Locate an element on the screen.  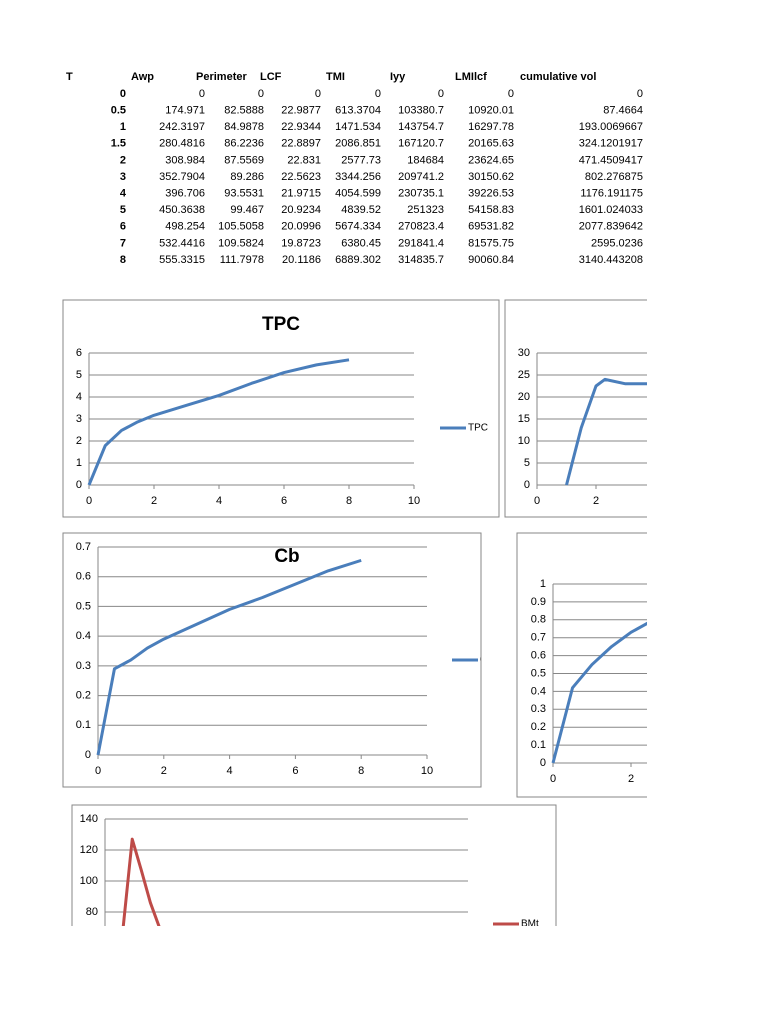
table-cell: 5674.334 is located at coordinates (358, 227).